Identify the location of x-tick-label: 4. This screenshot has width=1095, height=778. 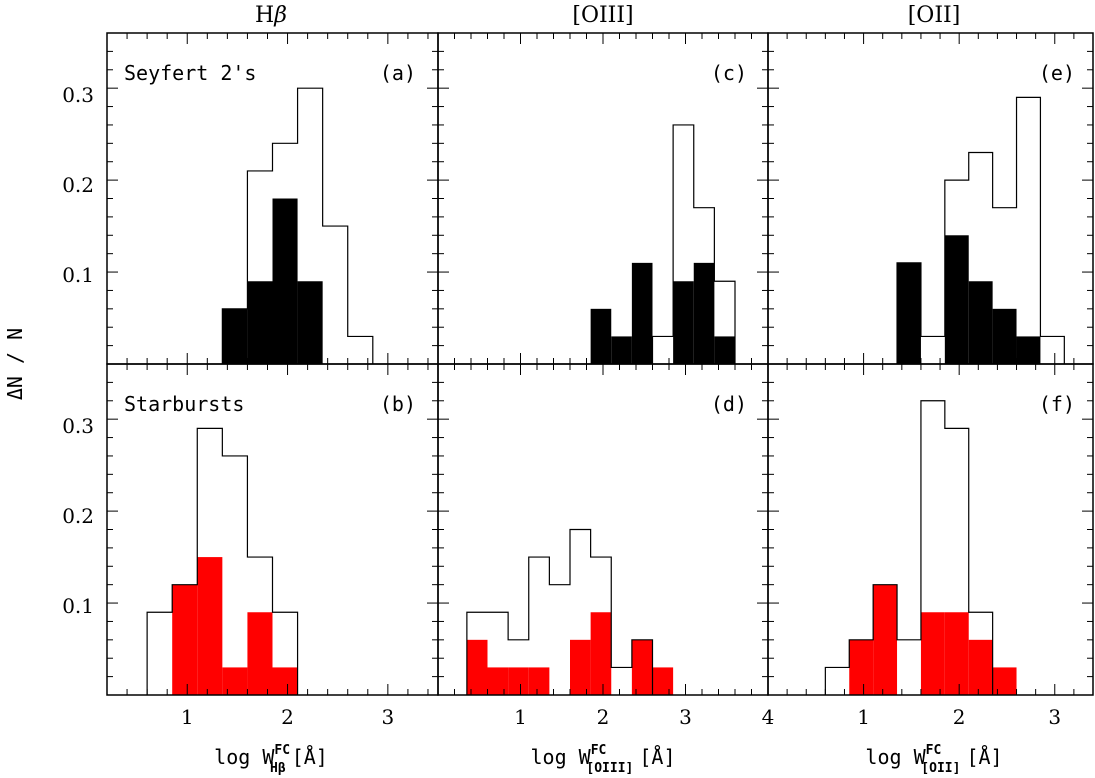
(768, 717).